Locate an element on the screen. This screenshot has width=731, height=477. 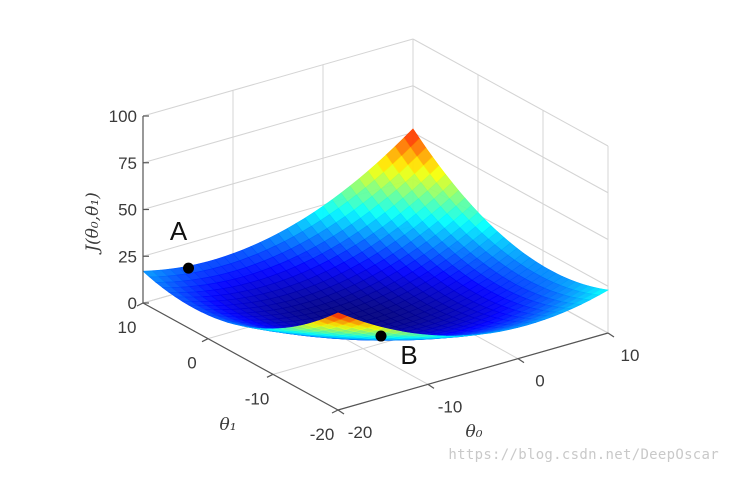
theta1-axis-line is located at coordinates (240, 356).